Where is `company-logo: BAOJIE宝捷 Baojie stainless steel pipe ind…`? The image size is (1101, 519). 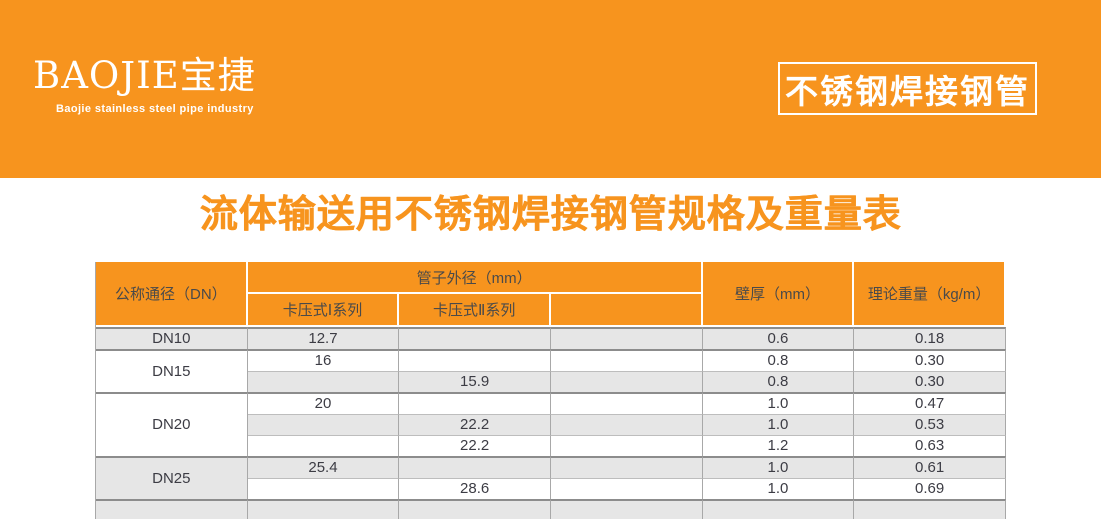 company-logo: BAOJIE宝捷 Baojie stainless steel pipe ind… is located at coordinates (144, 85).